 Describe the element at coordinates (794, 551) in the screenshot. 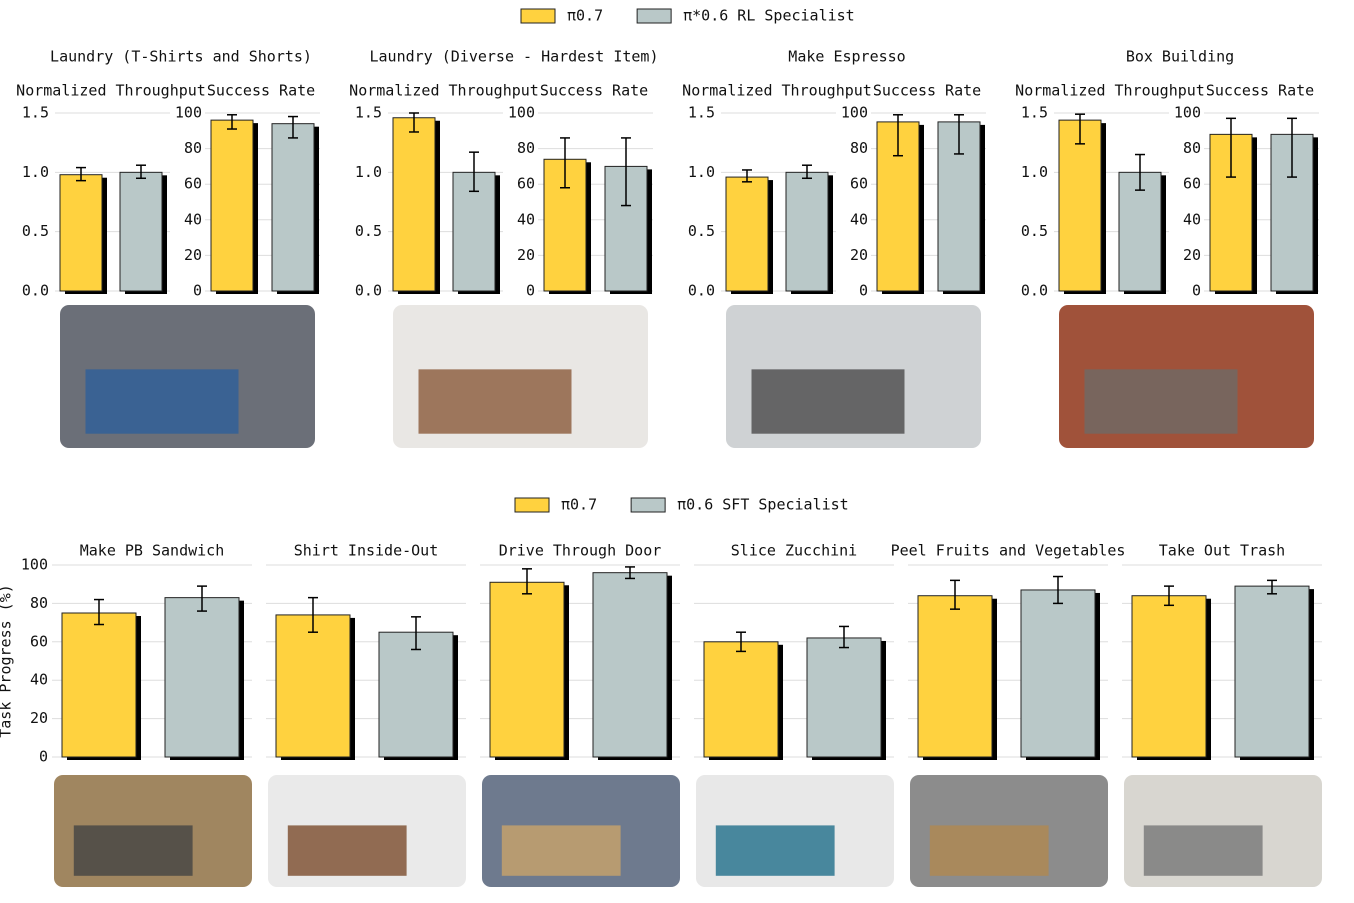

I see `panel-title: Slice Zucchini` at that location.